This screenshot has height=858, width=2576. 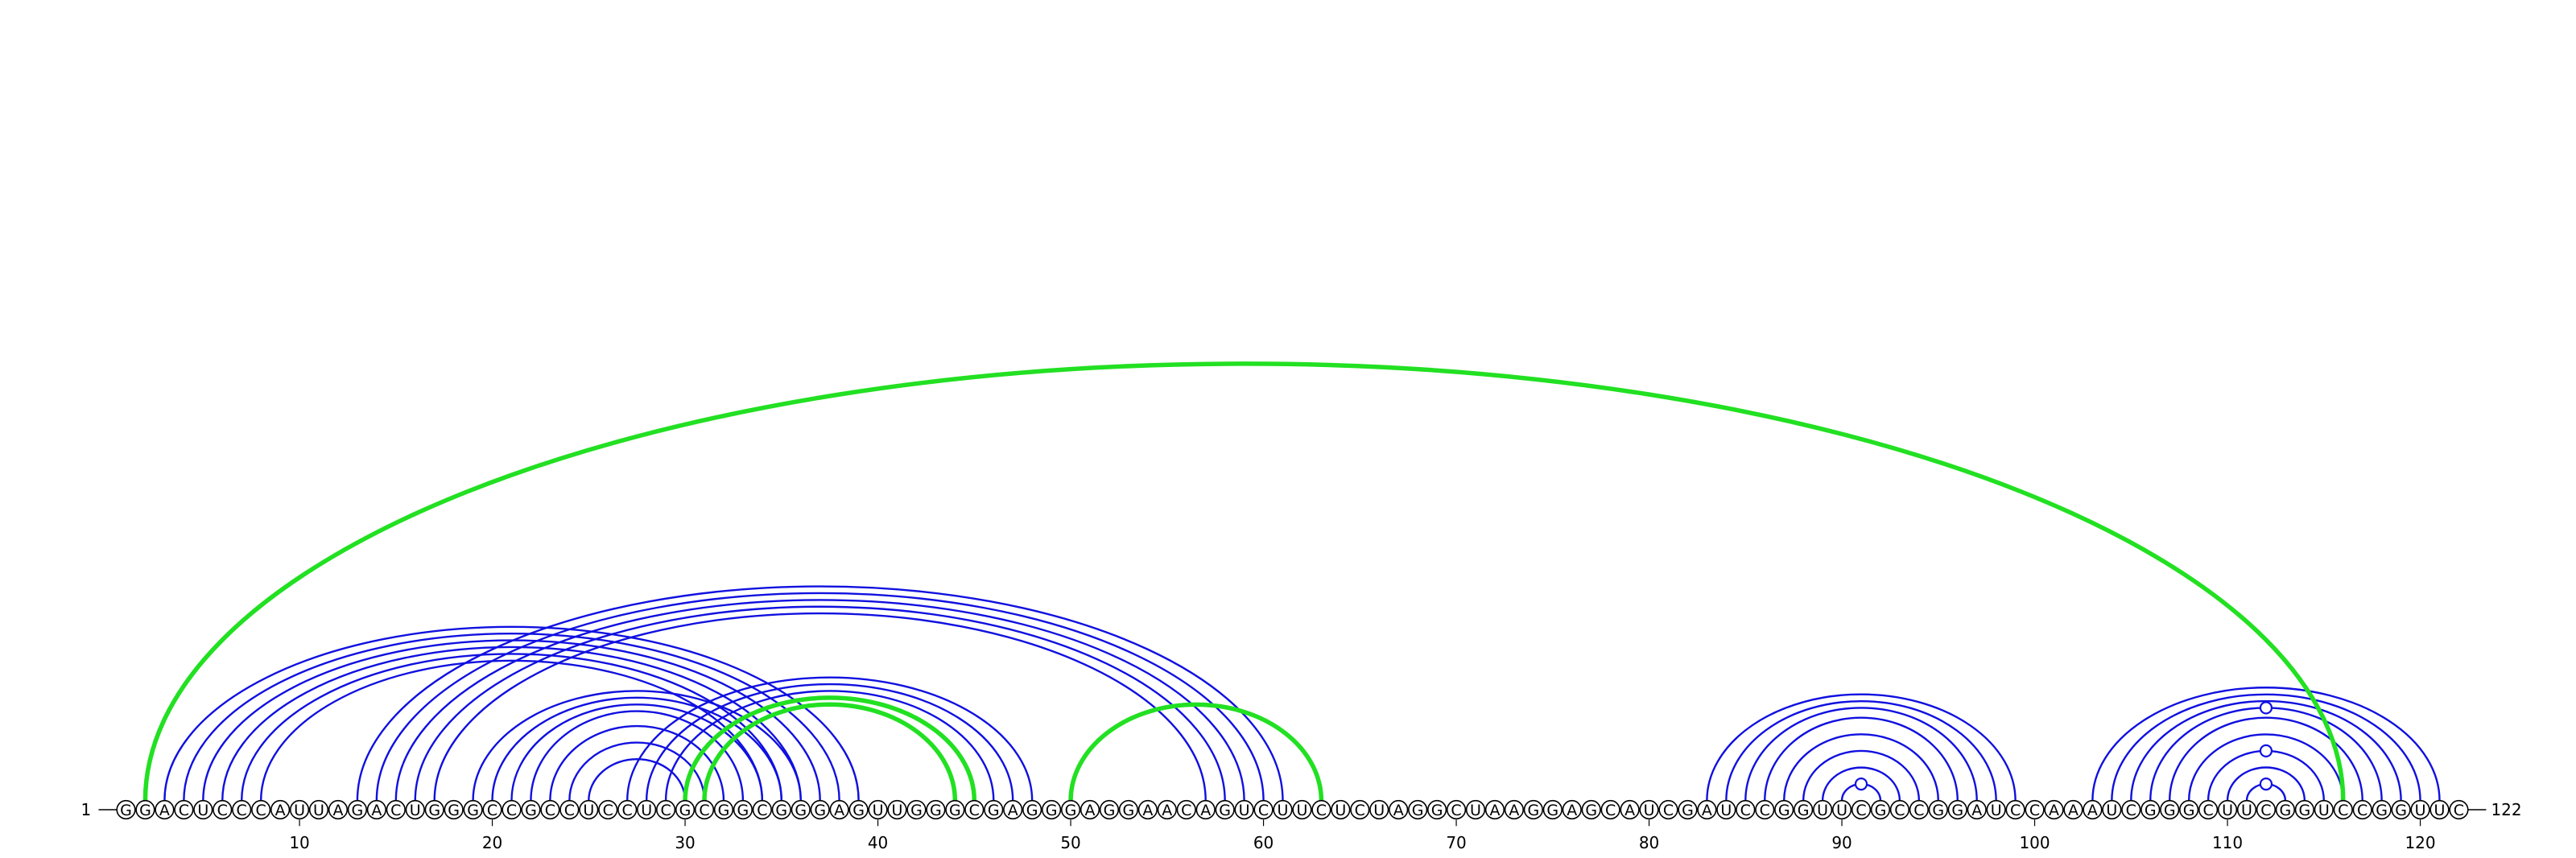 What do you see at coordinates (1841, 842) in the screenshot?
I see `tick-label: 90` at bounding box center [1841, 842].